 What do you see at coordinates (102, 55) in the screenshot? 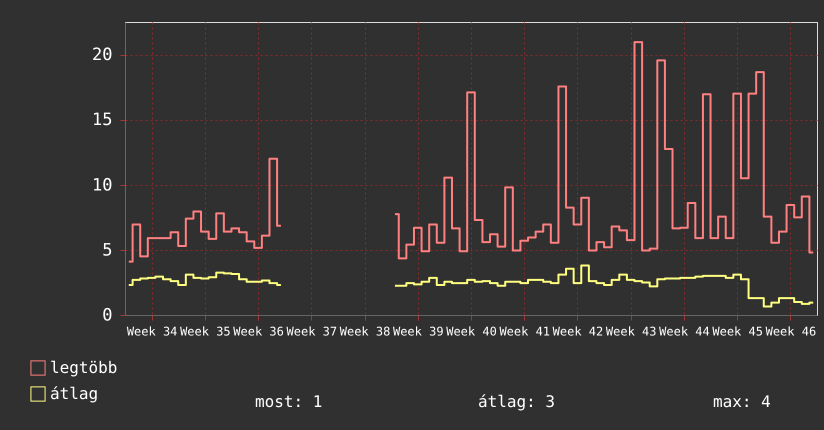
I see `y-tick-label: 20` at bounding box center [102, 55].